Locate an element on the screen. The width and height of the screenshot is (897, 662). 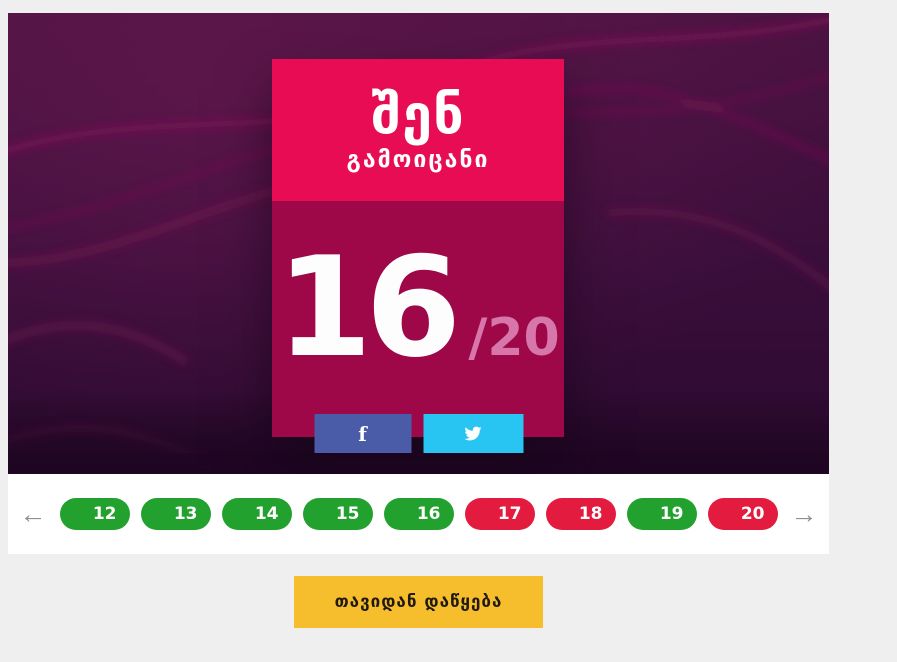
facebook-icon: f is located at coordinates (362, 433).